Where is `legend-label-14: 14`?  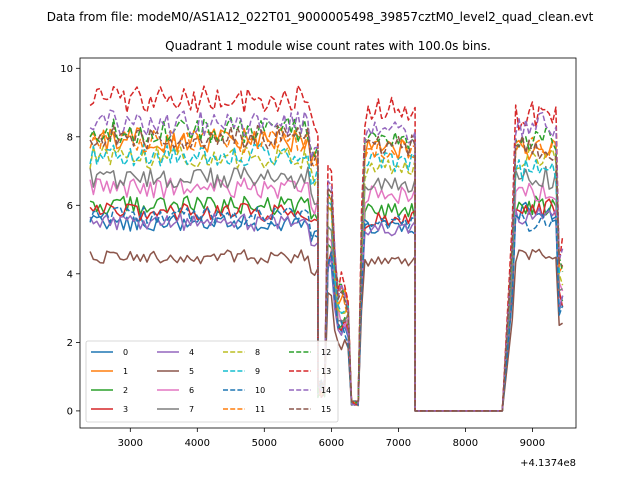
legend-label-14: 14 is located at coordinates (326, 390).